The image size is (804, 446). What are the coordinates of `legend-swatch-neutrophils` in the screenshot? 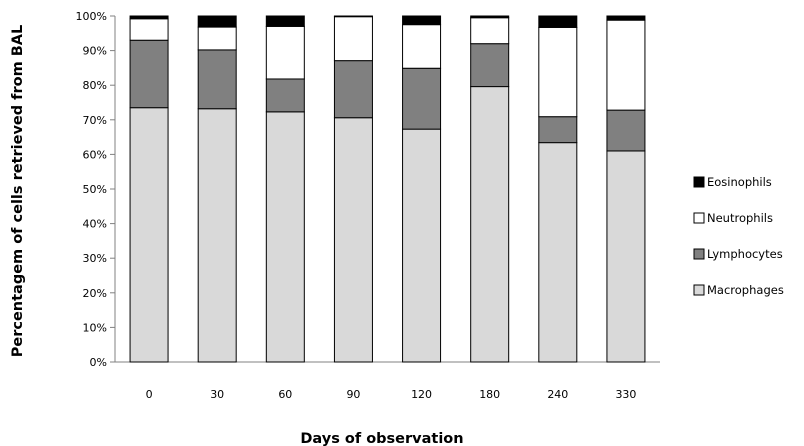 It's located at (699, 218).